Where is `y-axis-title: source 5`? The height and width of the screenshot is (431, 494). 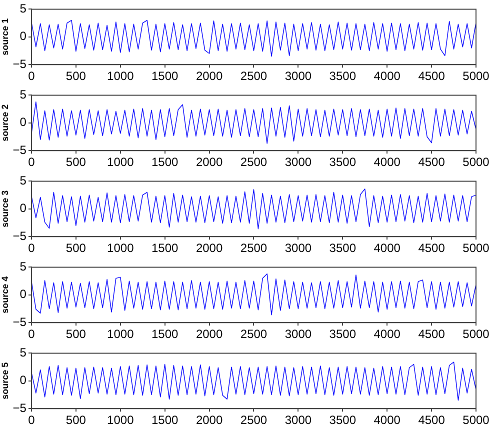
y-axis-title: source 5 is located at coordinates (5, 381).